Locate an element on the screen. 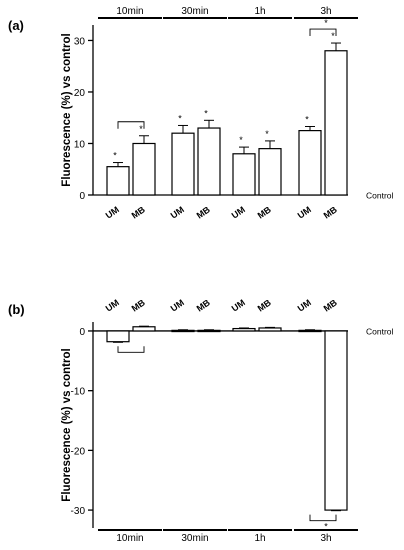  y-tick-label: 30 is located at coordinates (80, 41).